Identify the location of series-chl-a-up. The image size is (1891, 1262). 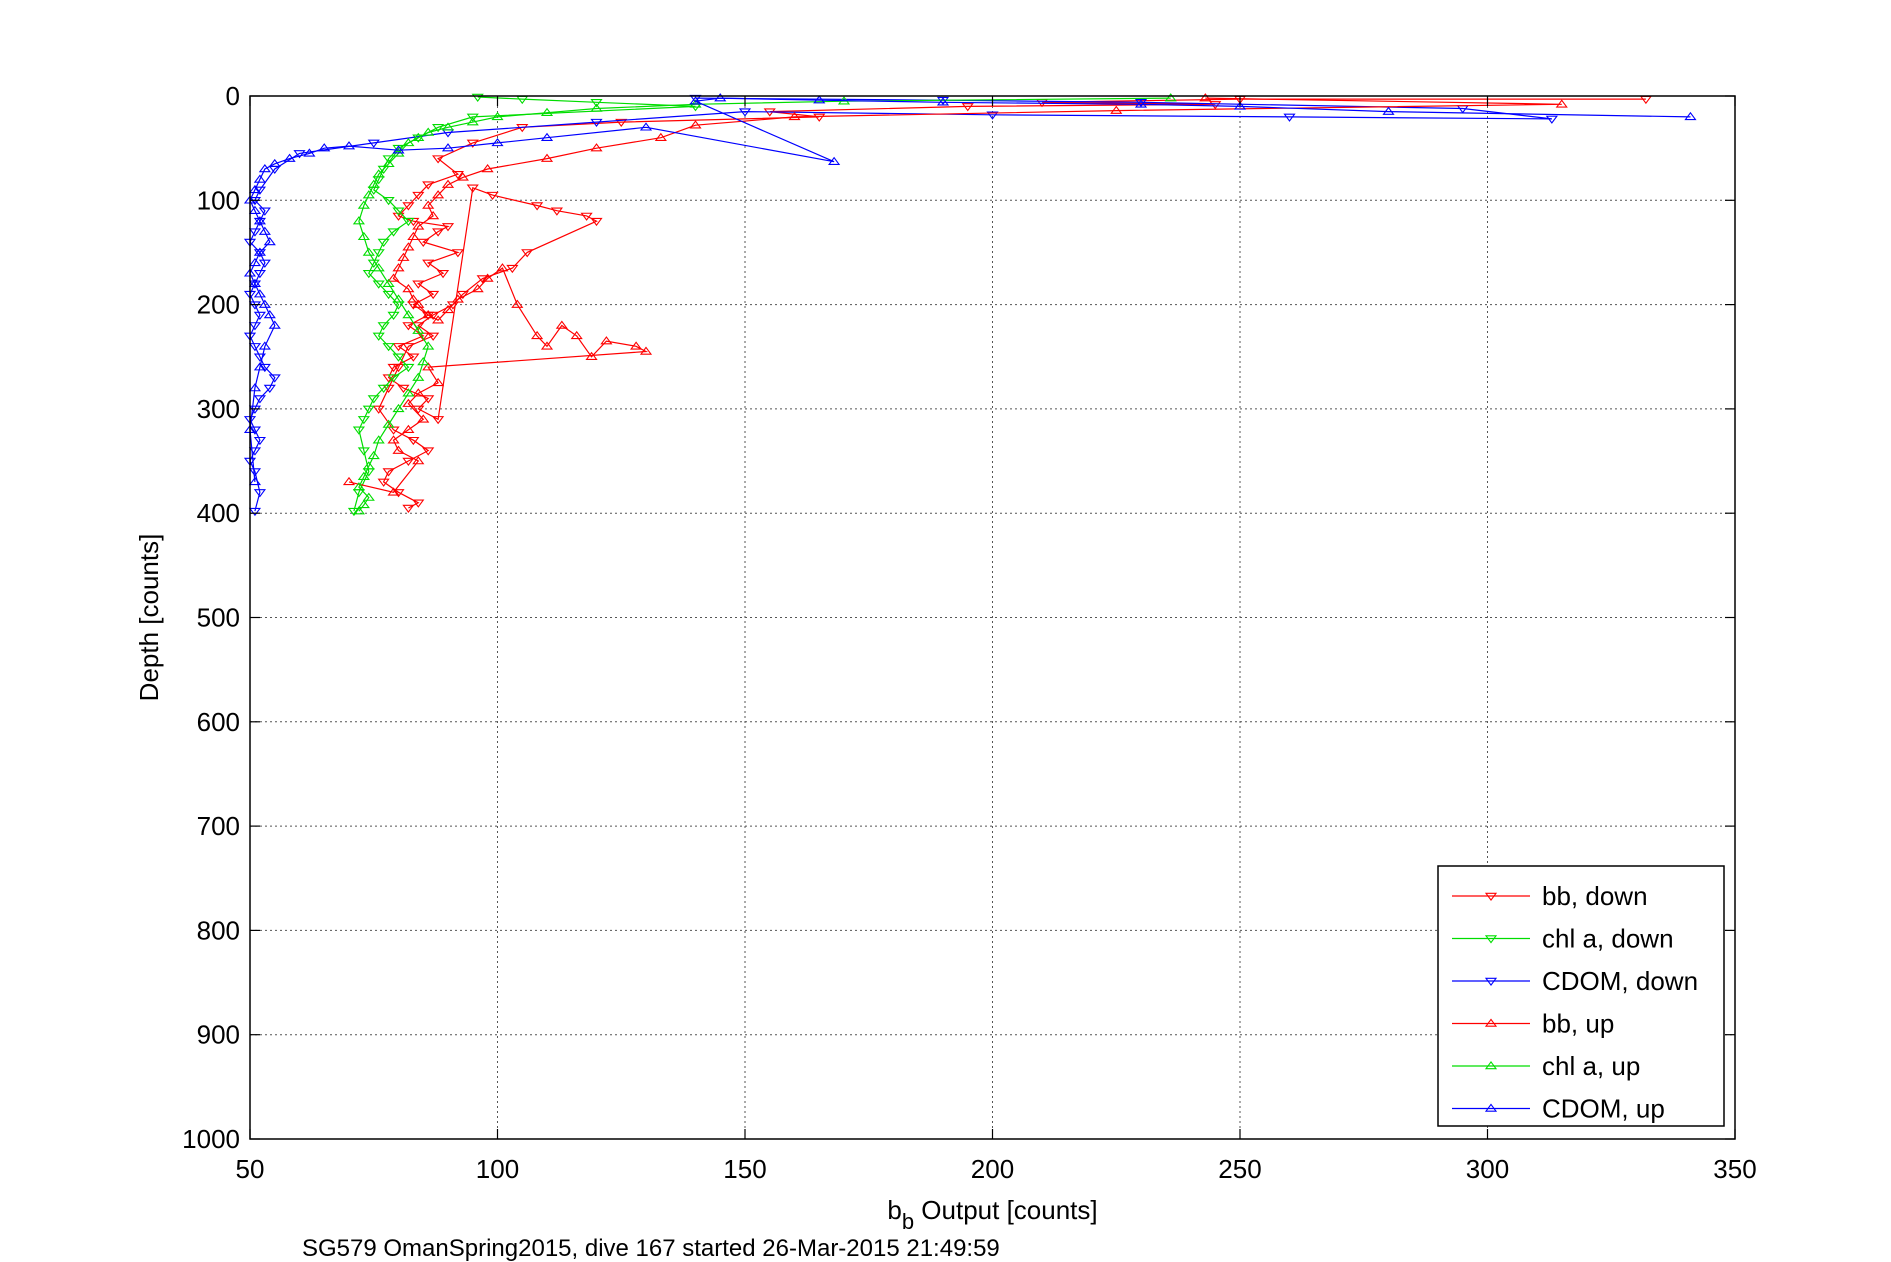
(764, 304).